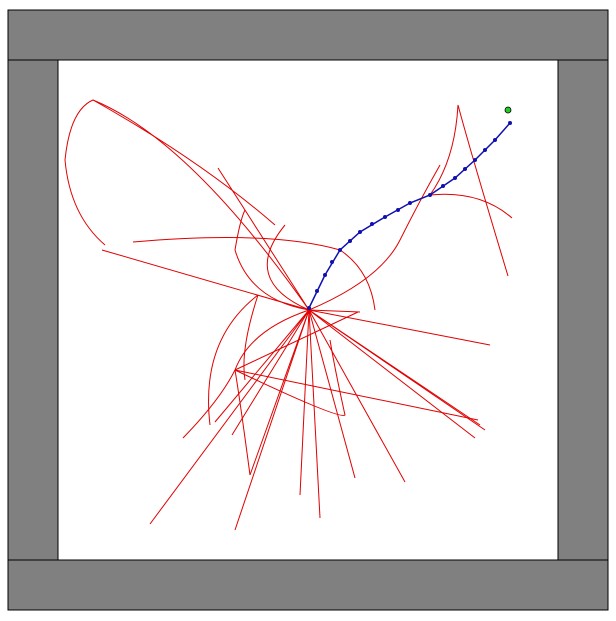 This screenshot has height=621, width=616. What do you see at coordinates (583, 310) in the screenshot?
I see `wall-right` at bounding box center [583, 310].